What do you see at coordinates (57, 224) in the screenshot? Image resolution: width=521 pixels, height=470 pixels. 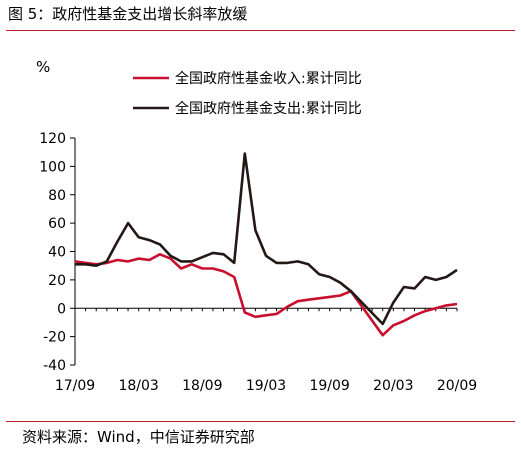 I see `y-tick-label: 60` at bounding box center [57, 224].